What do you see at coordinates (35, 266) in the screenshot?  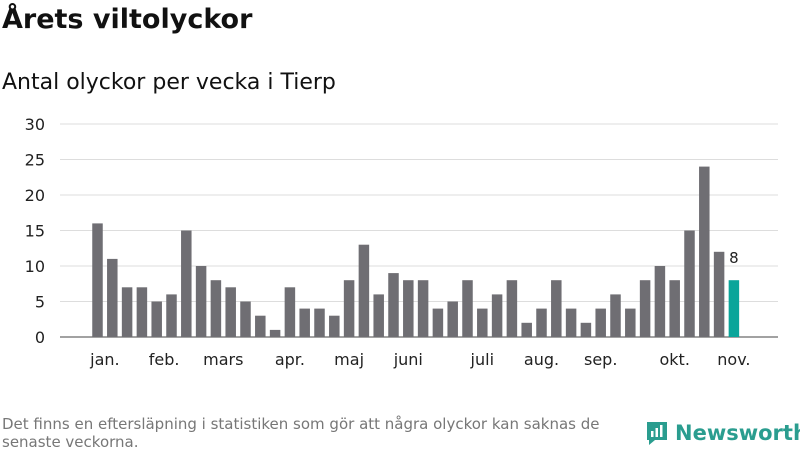 I see `y-tick-label: 10` at bounding box center [35, 266].